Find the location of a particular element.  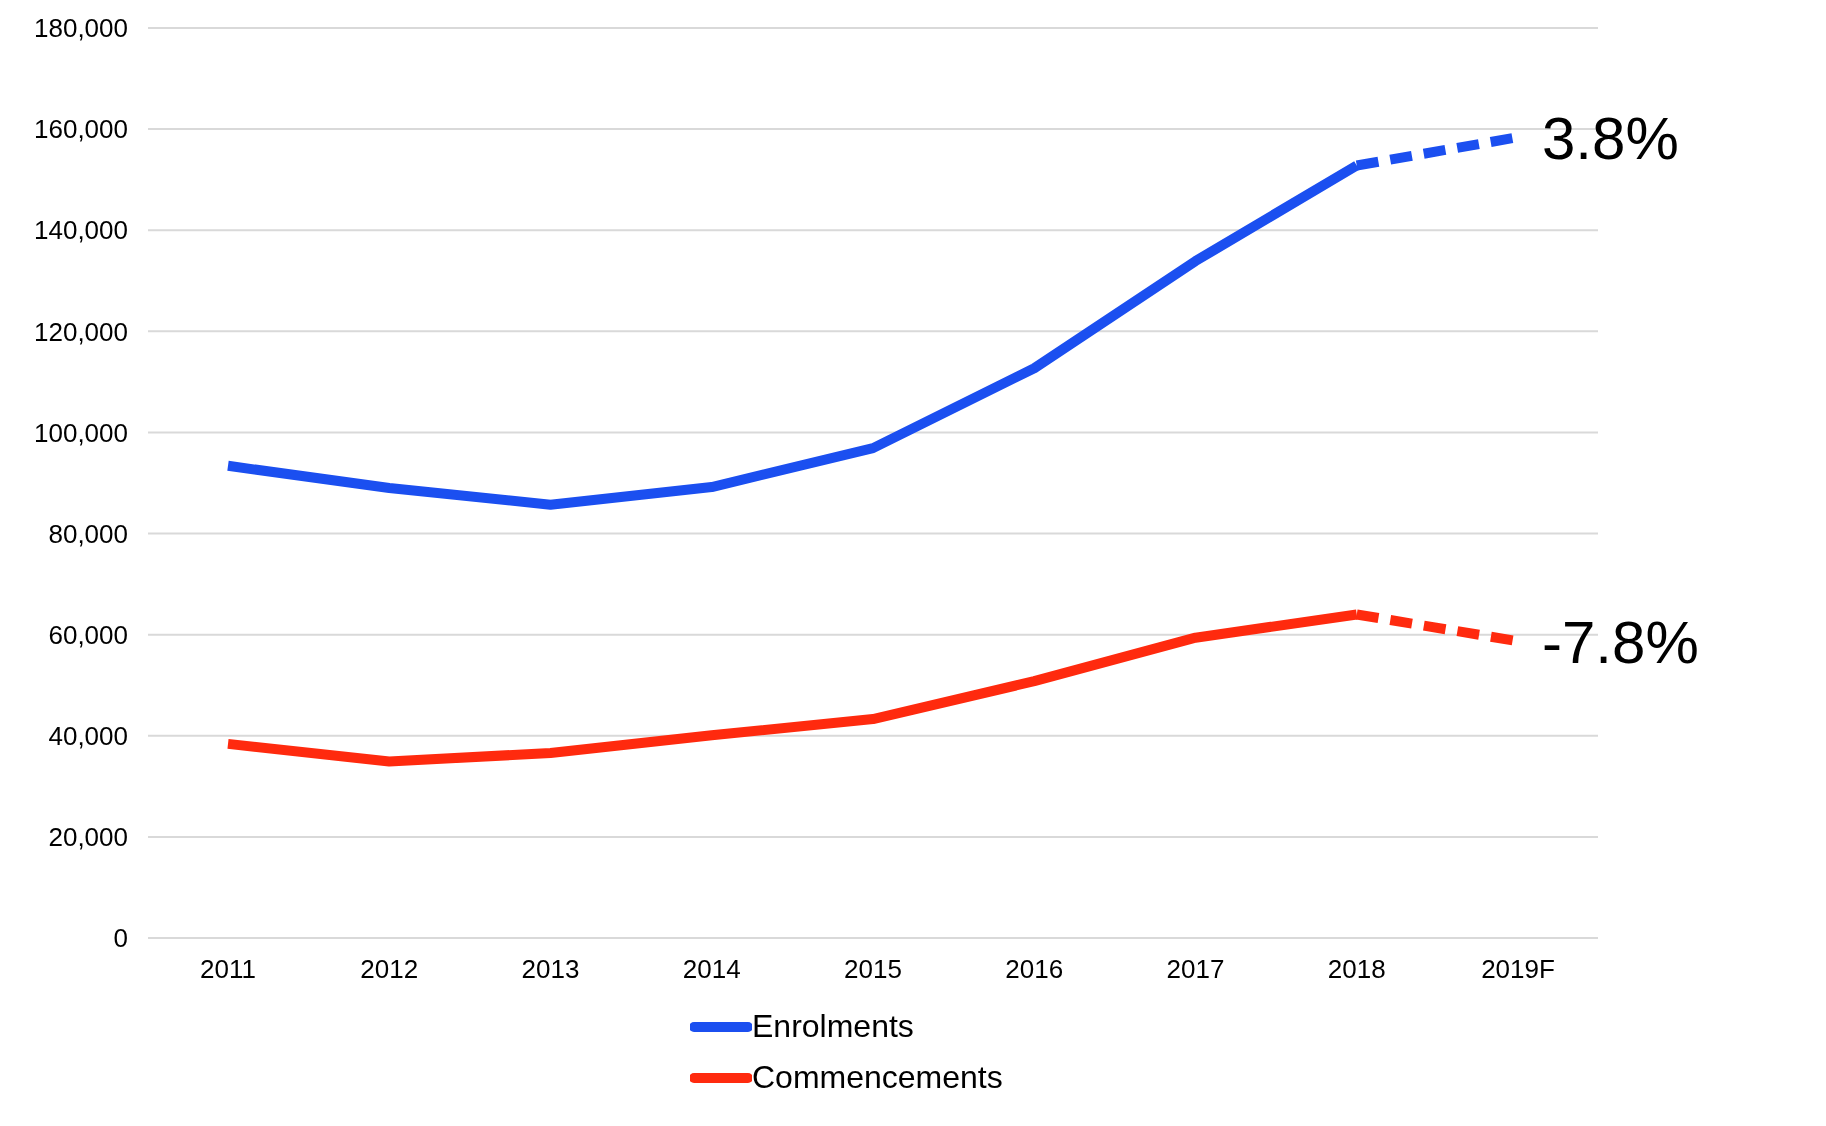

x-tick-label: 2015 is located at coordinates (873, 969).